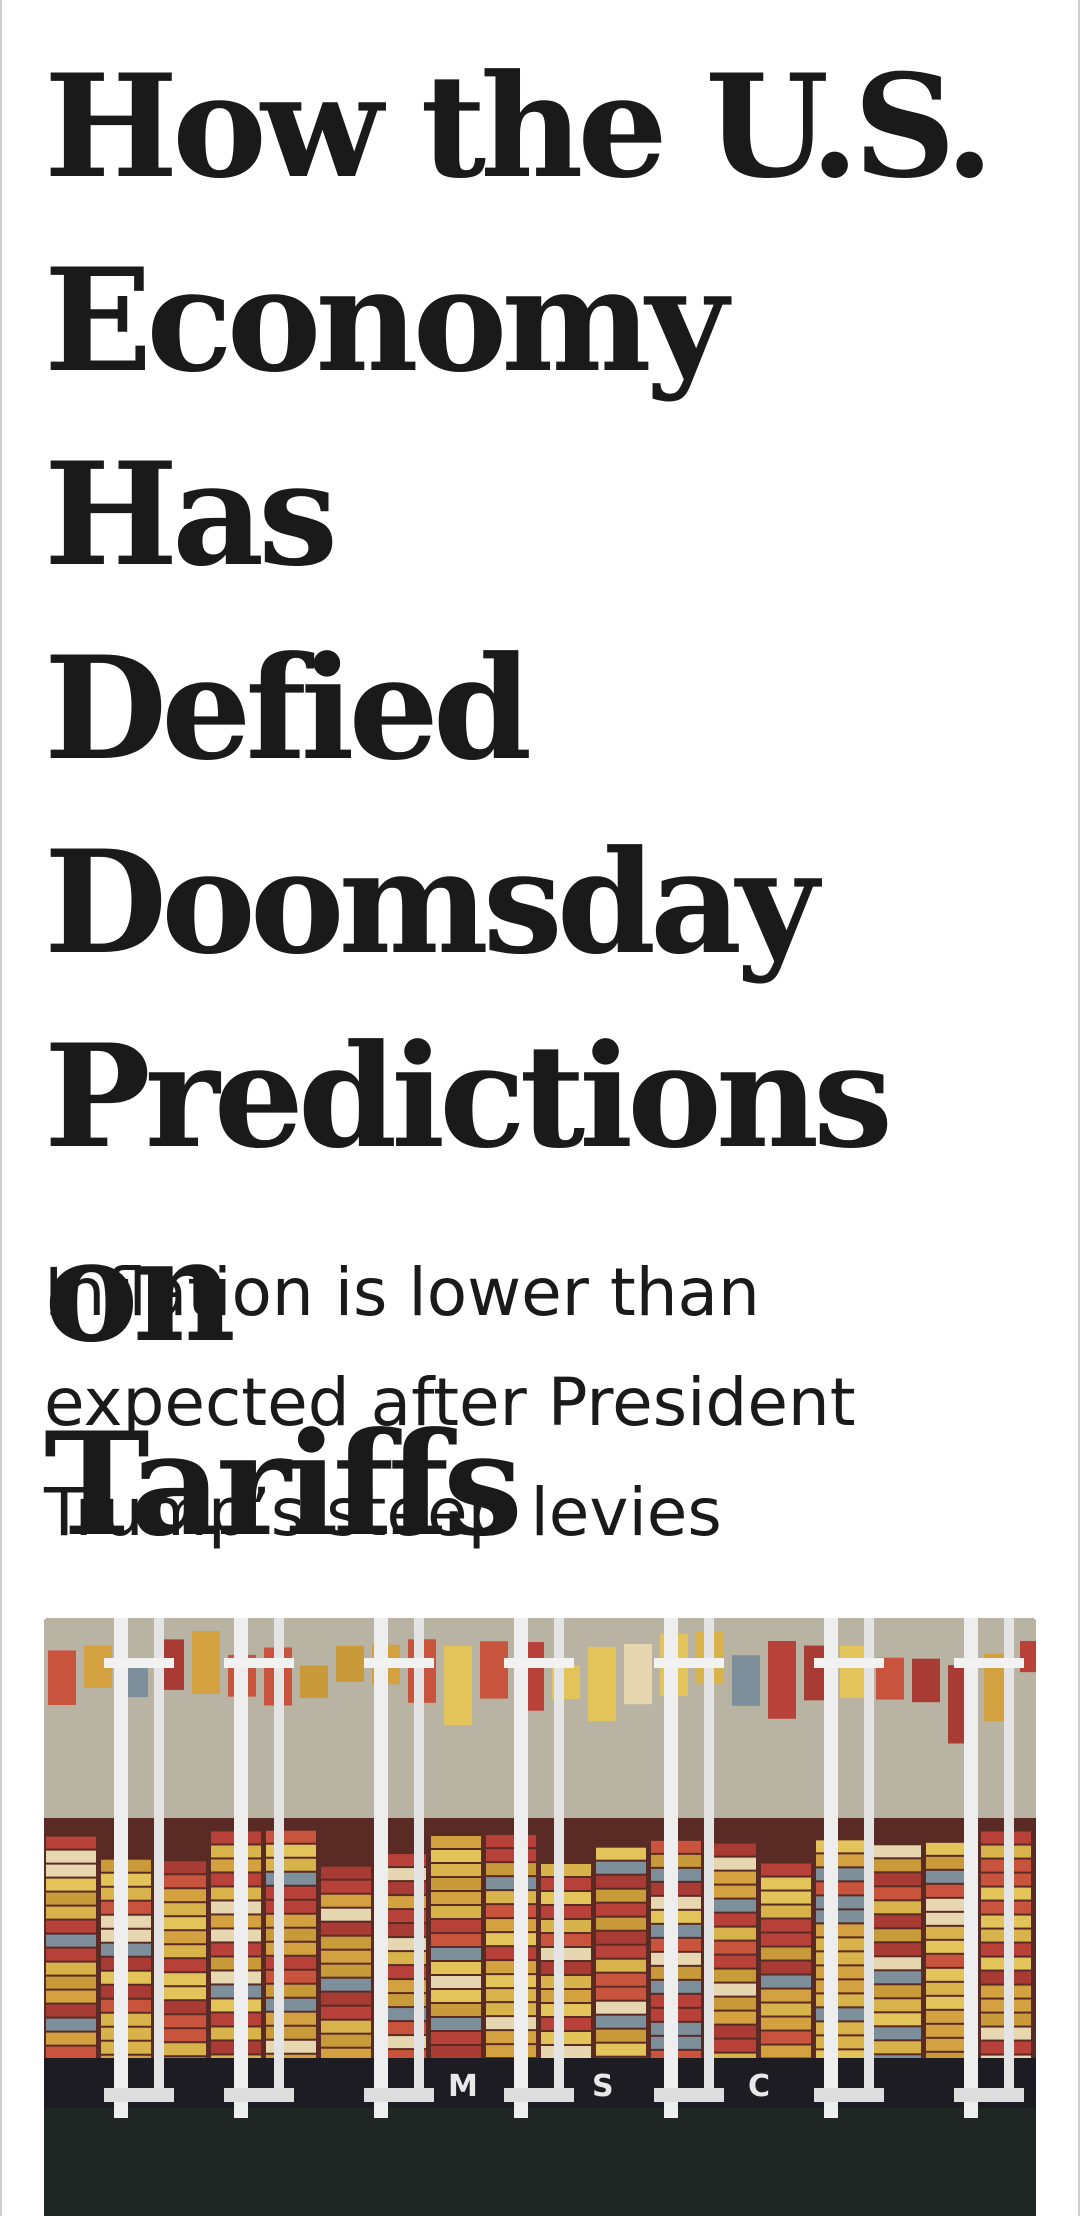 The width and height of the screenshot is (1080, 2216). I want to click on left-border, so click(1, 1108).